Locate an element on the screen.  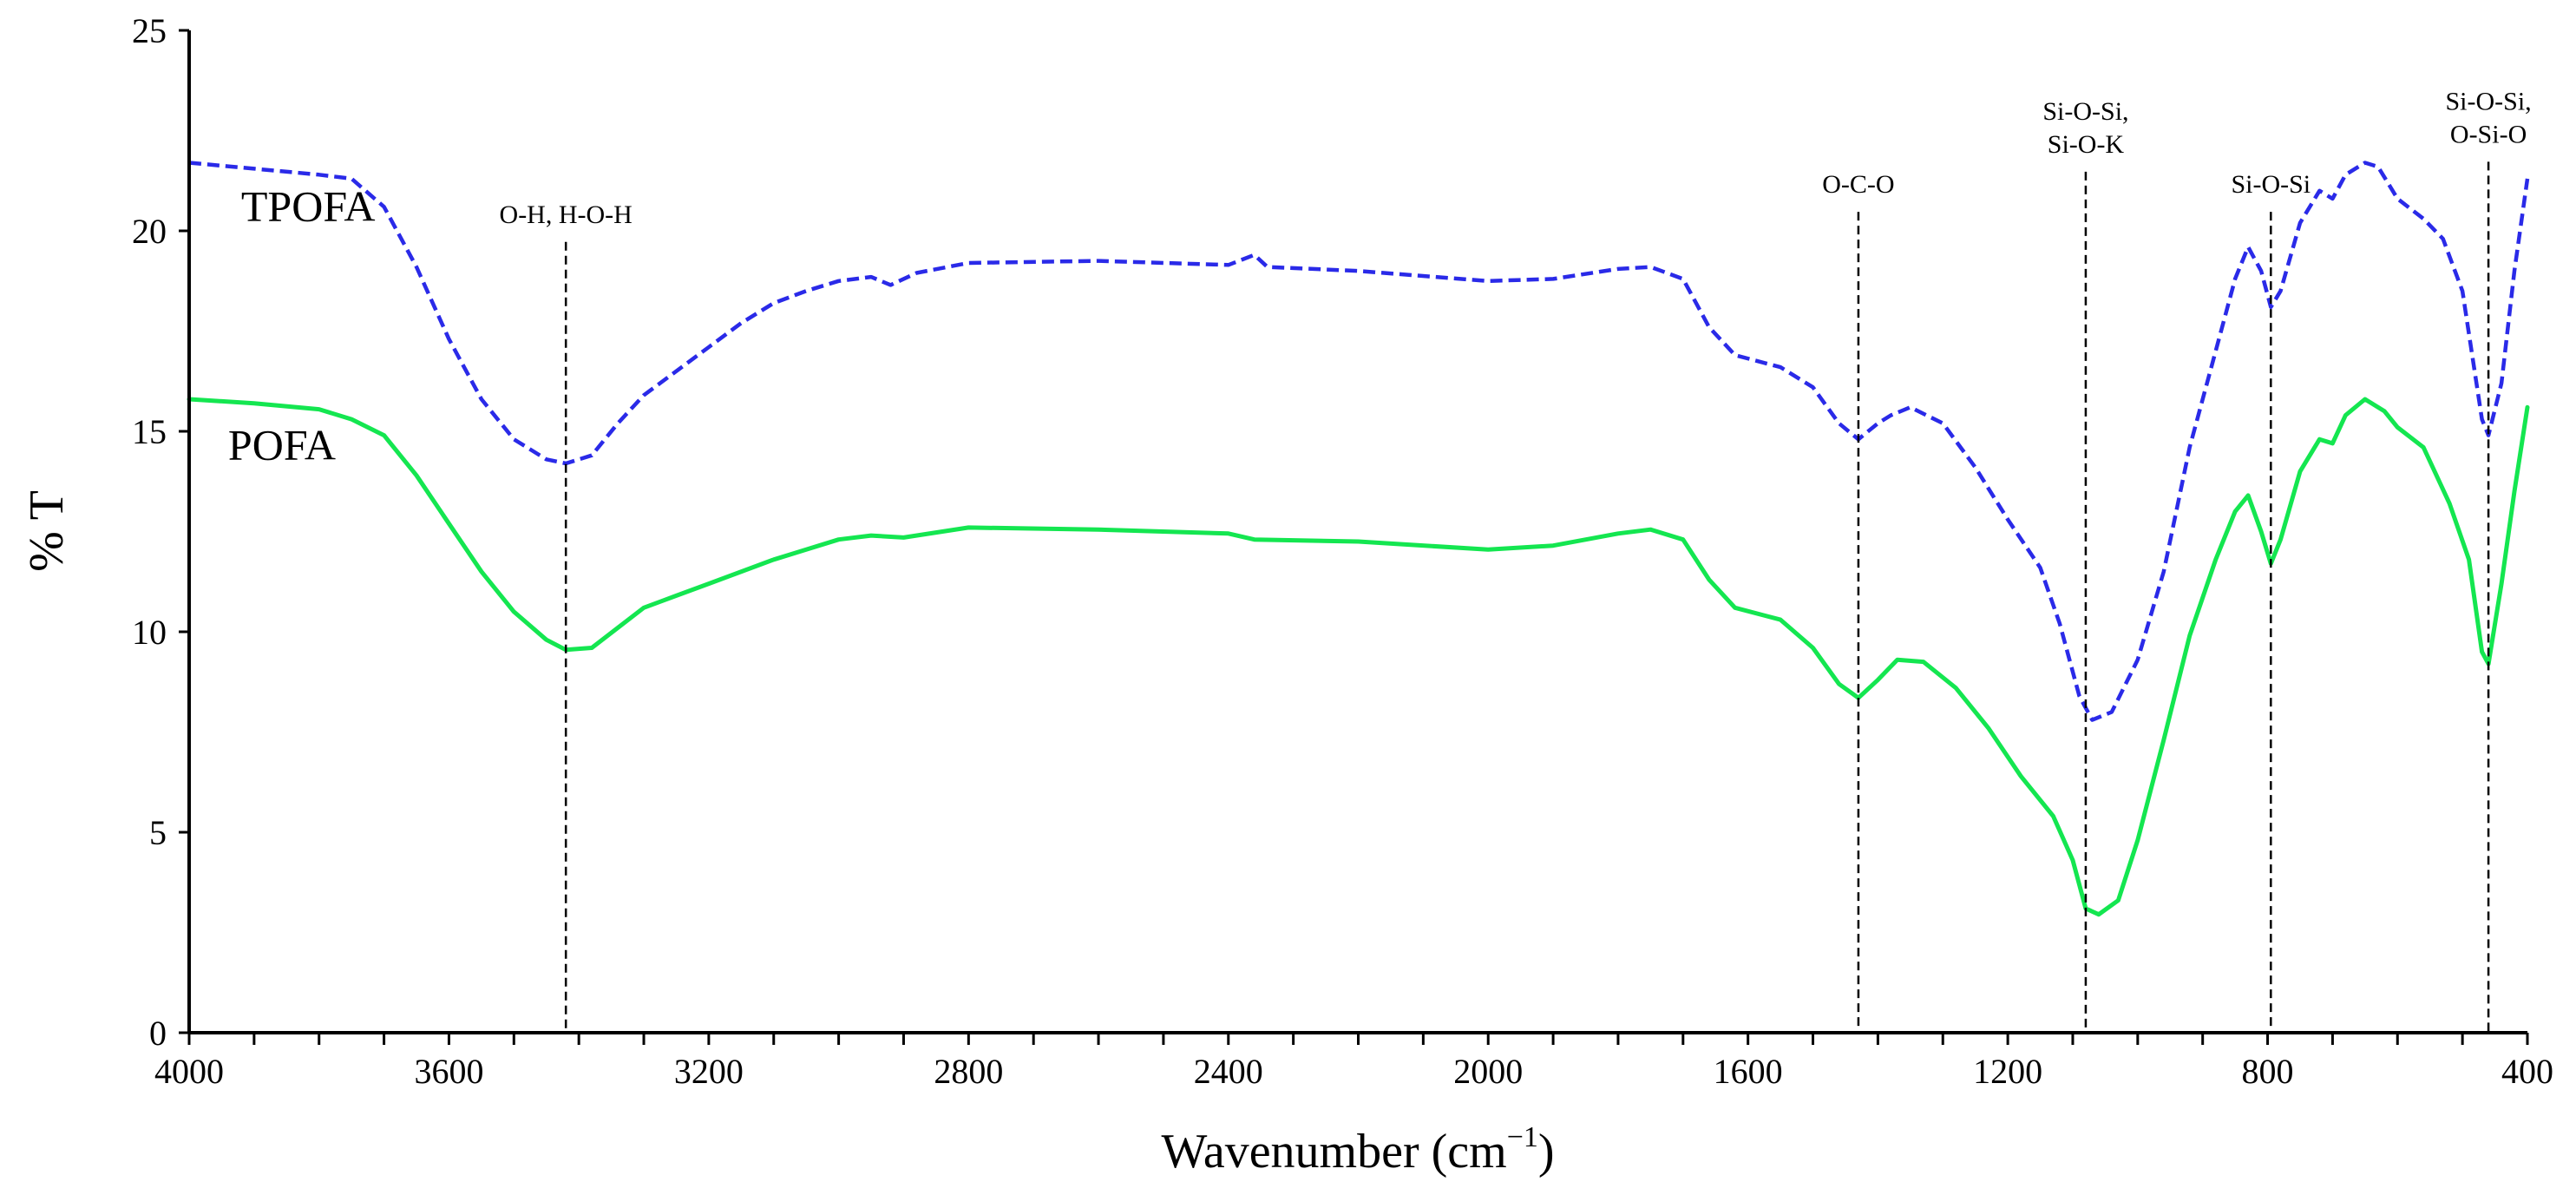
series-label-tpofa: TPOFA is located at coordinates (308, 205).